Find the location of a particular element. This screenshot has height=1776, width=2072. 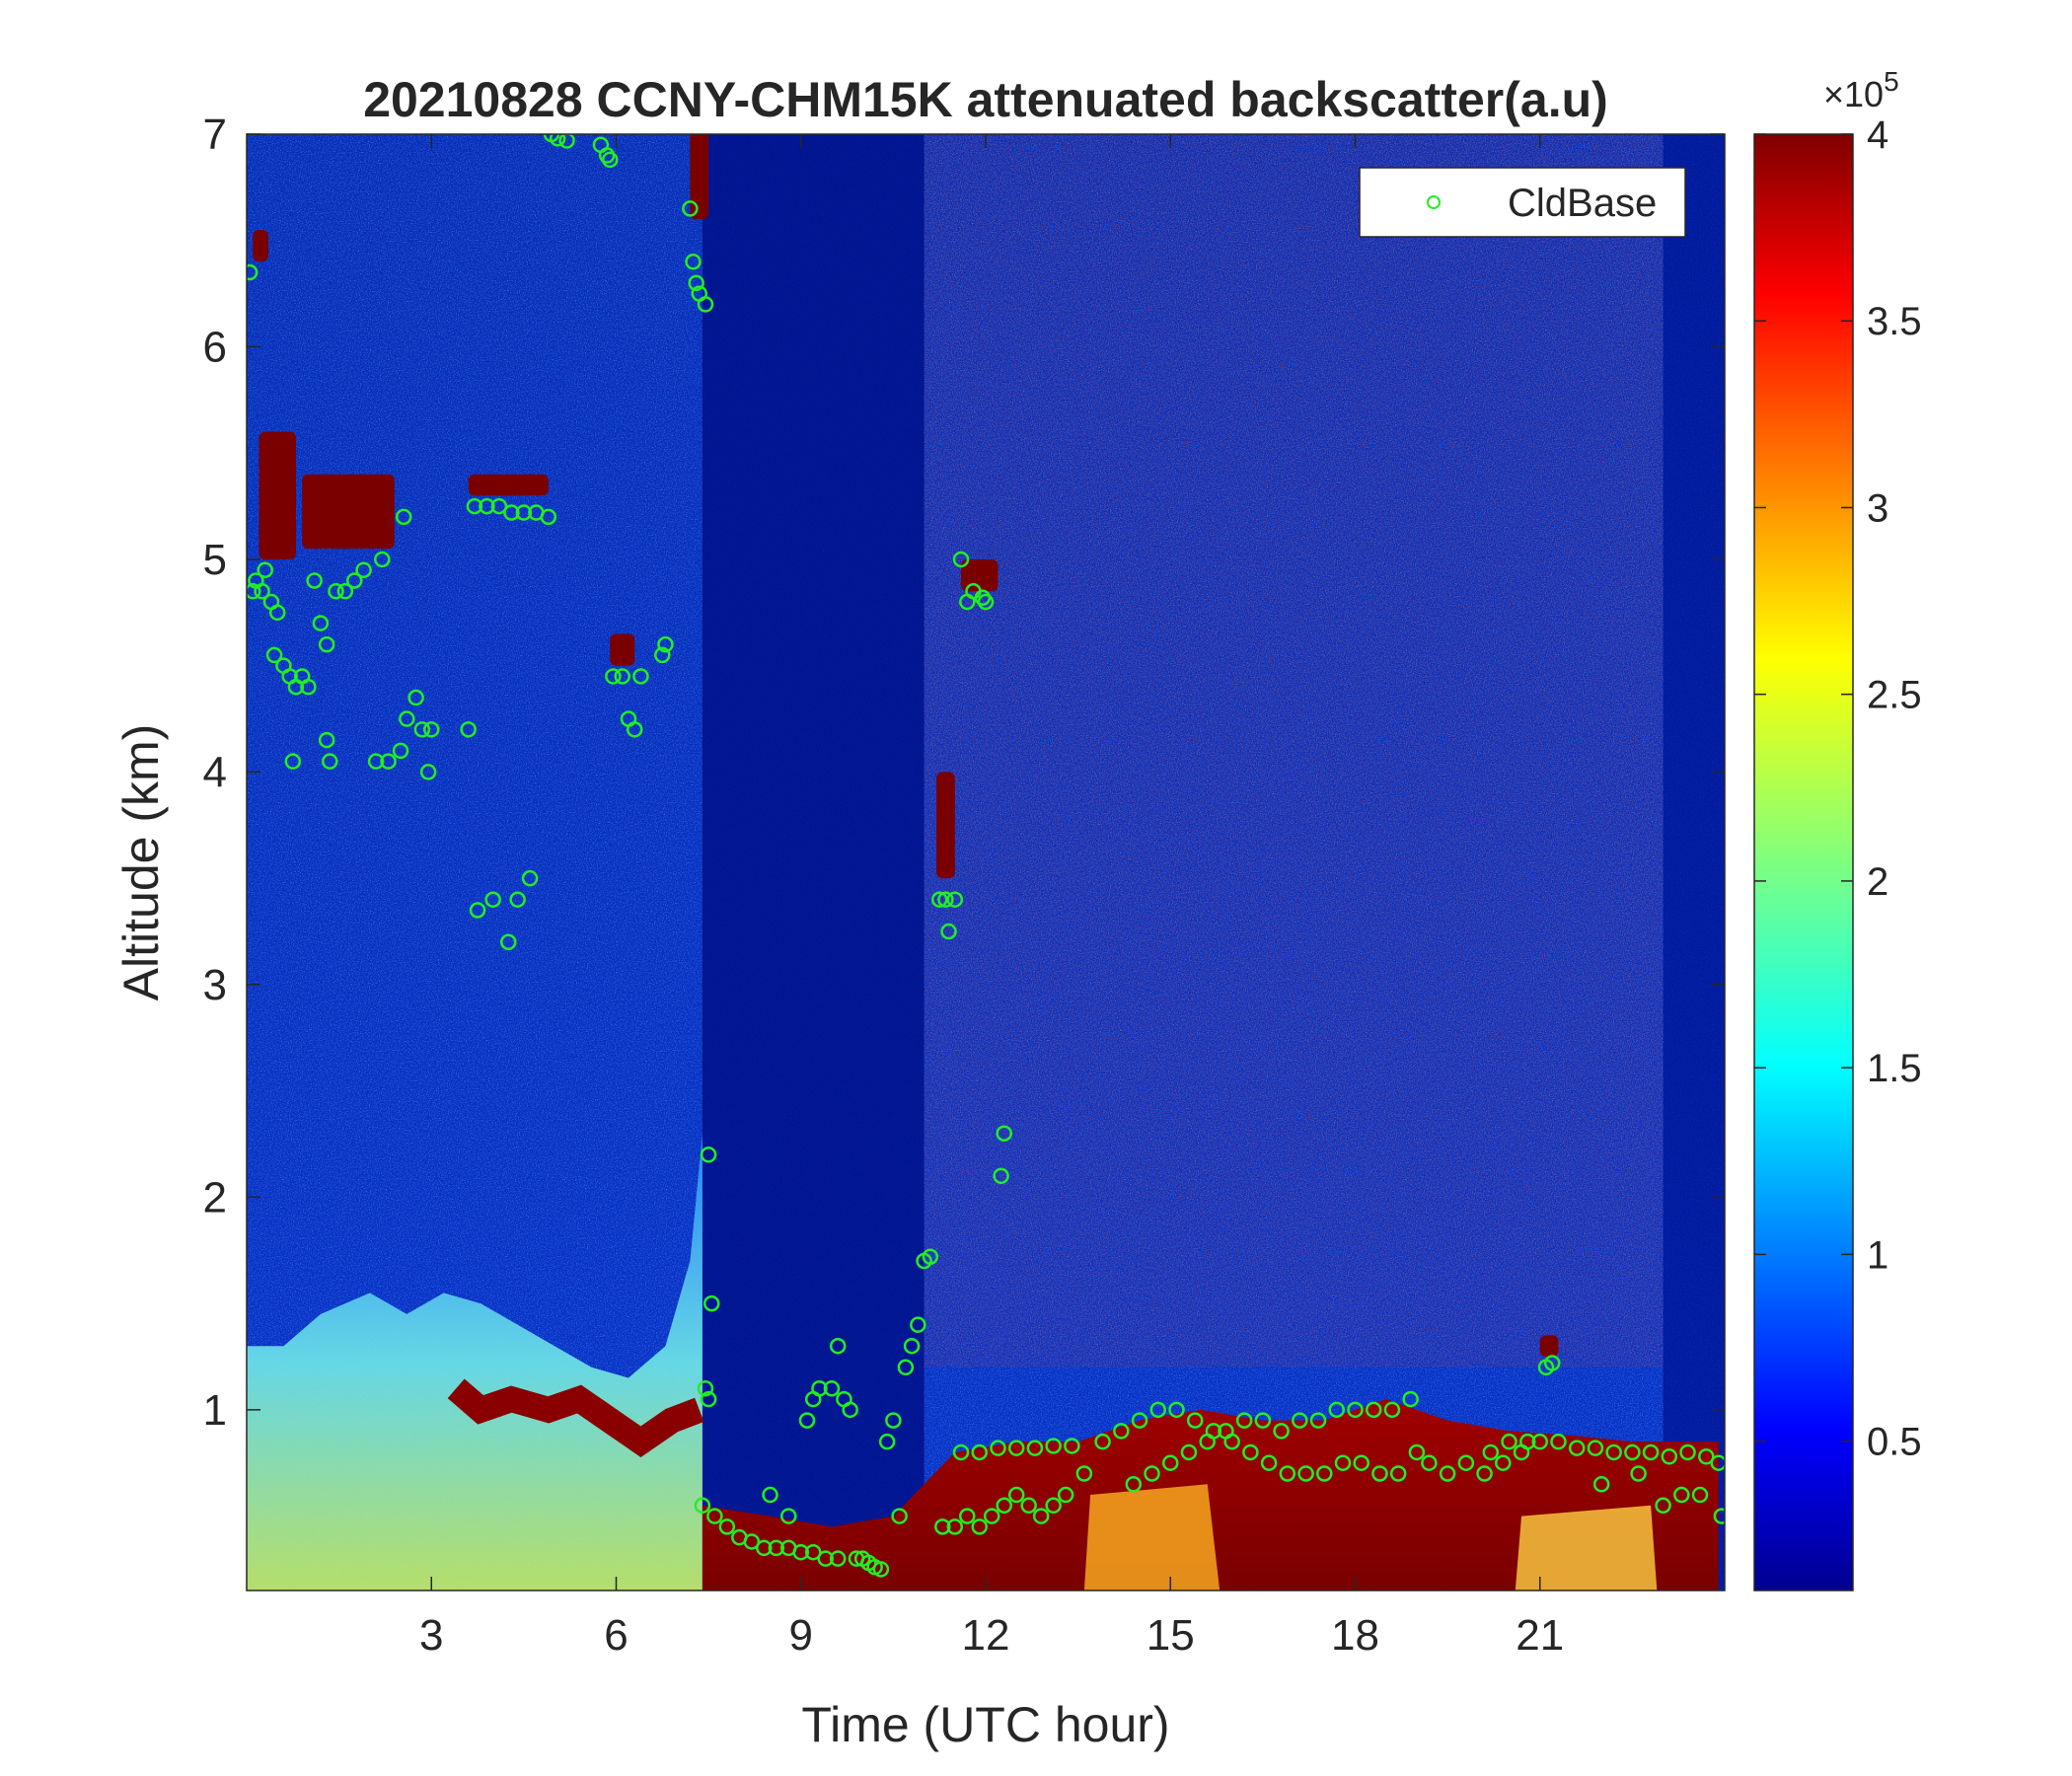

y-tick-label: 6 is located at coordinates (215, 347).